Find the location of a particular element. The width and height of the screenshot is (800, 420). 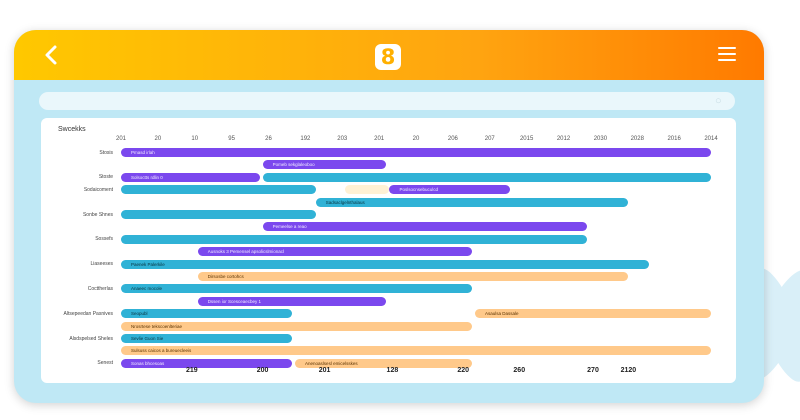

top-axis-tick: 2015 is located at coordinates (526, 139).